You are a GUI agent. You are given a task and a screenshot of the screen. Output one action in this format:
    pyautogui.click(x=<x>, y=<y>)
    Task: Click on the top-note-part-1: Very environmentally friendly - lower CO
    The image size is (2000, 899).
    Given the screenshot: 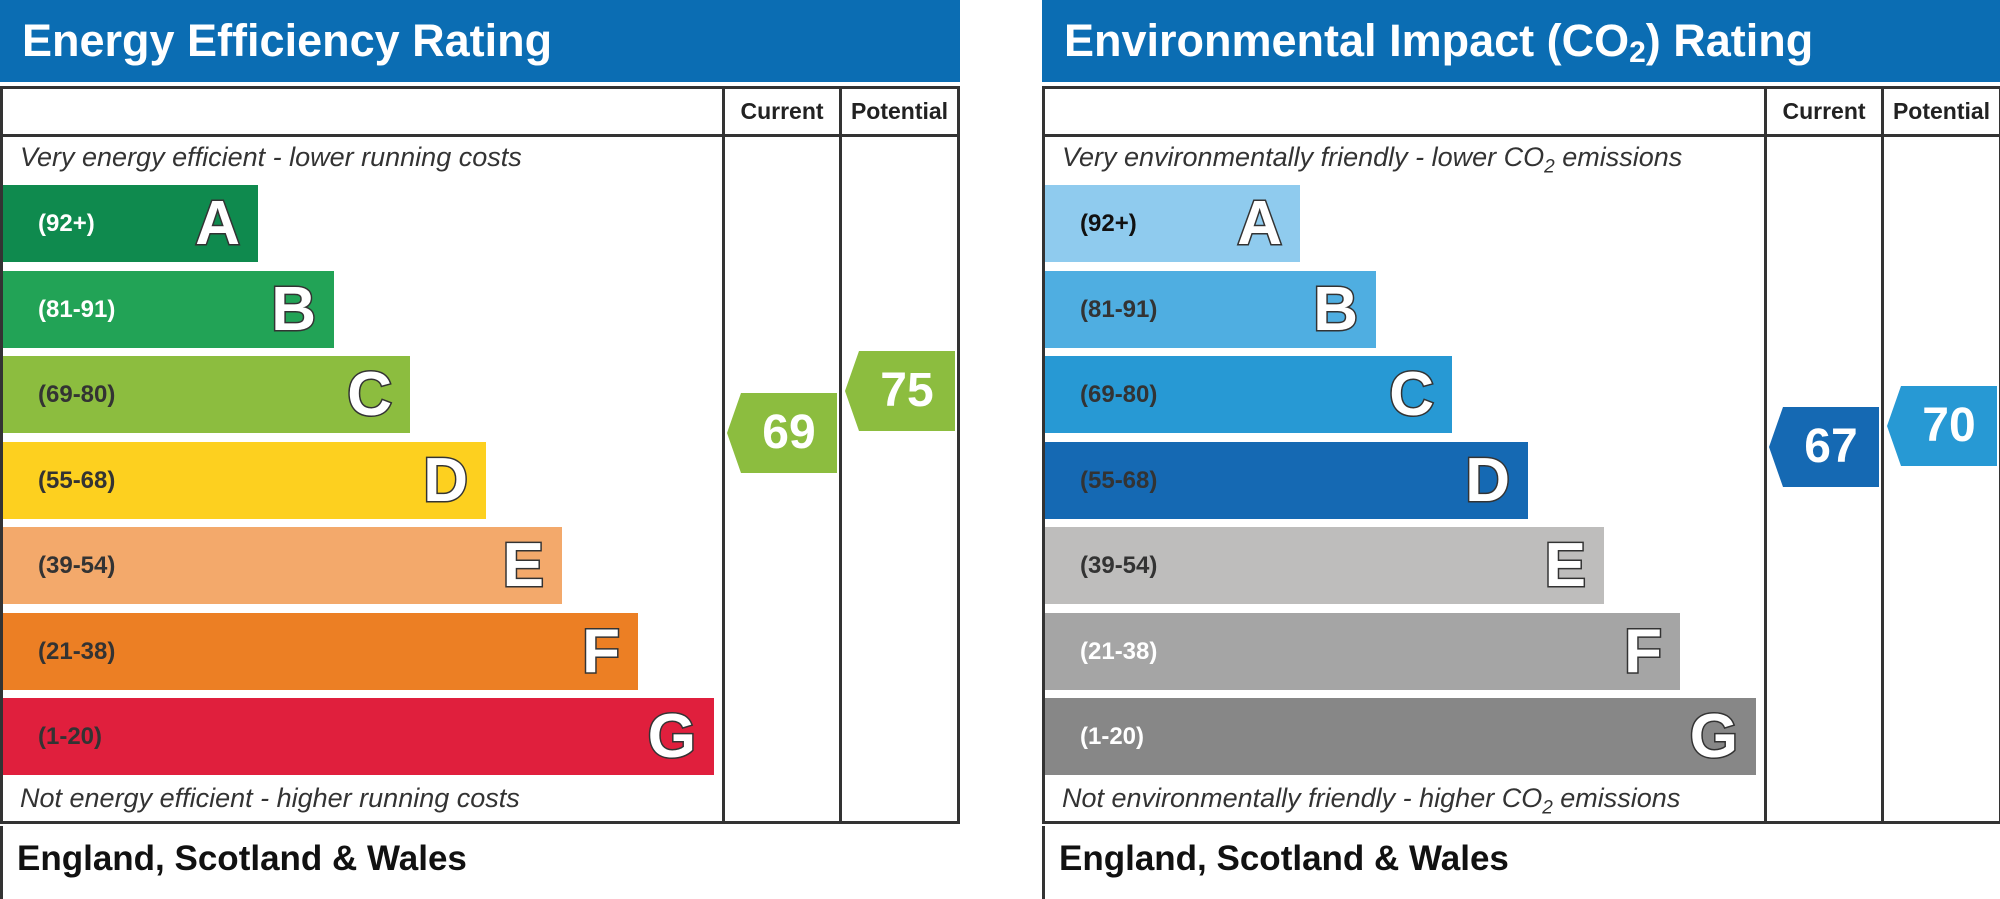 What is the action you would take?
    pyautogui.click(x=1303, y=157)
    